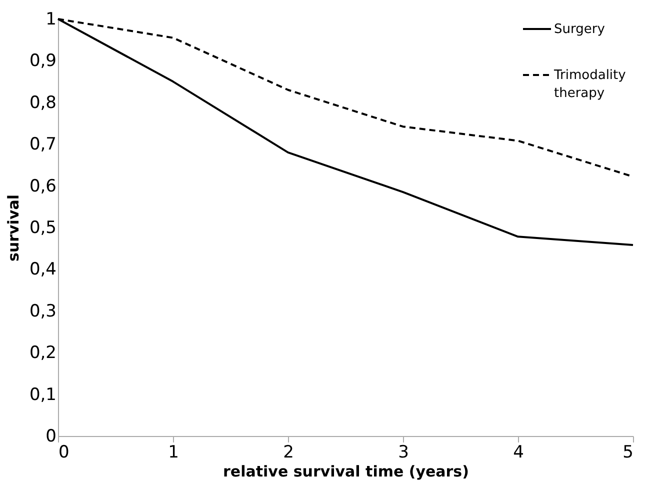  What do you see at coordinates (173, 452) in the screenshot?
I see `x-tick-label: 1` at bounding box center [173, 452].